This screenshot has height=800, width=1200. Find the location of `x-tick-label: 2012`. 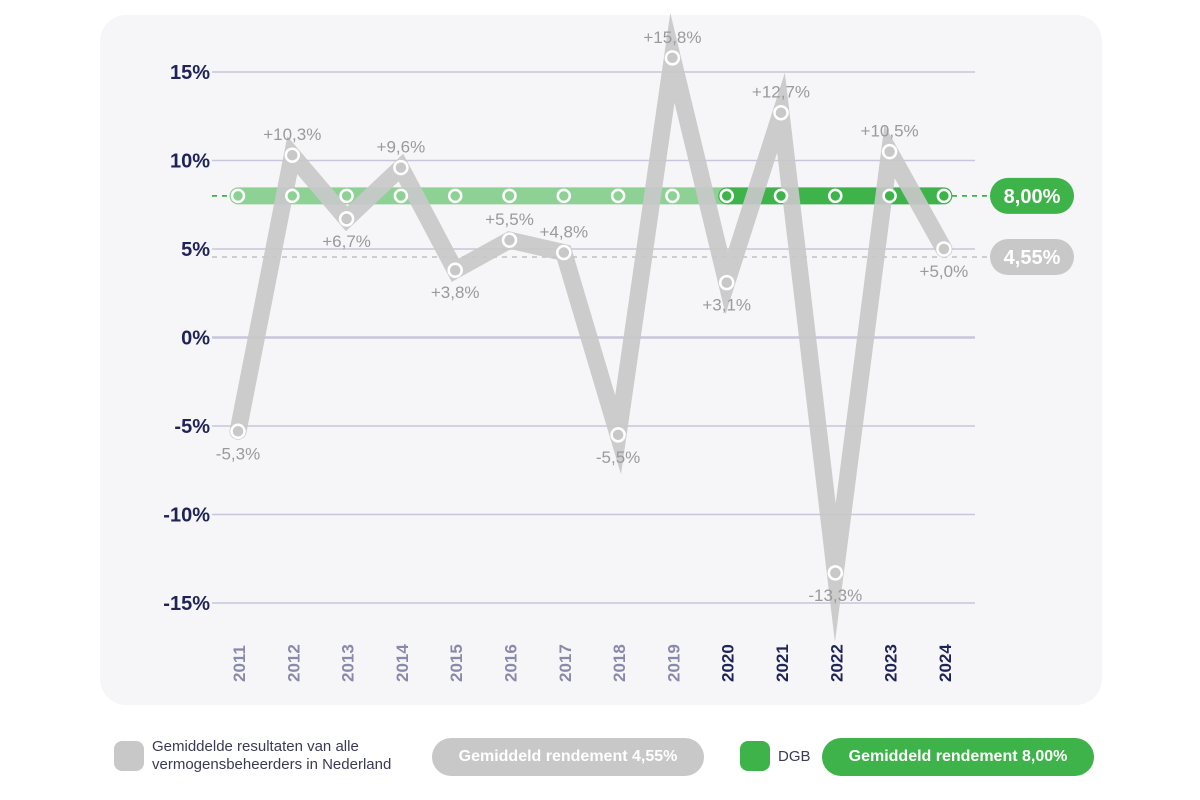

x-tick-label: 2012 is located at coordinates (293, 663).